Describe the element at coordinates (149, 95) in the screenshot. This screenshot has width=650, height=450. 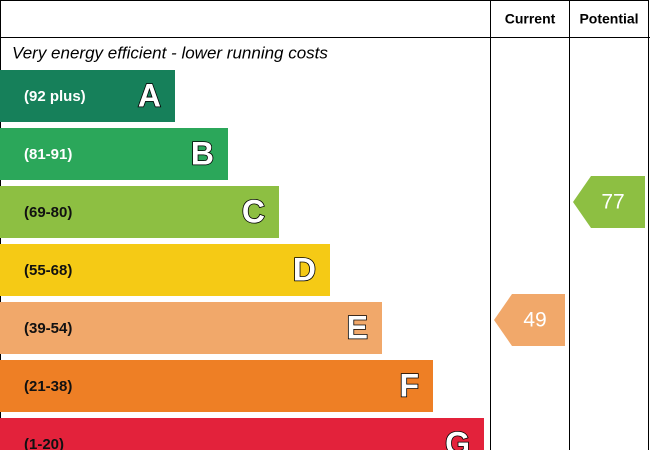
I see `band-letter: A` at that location.